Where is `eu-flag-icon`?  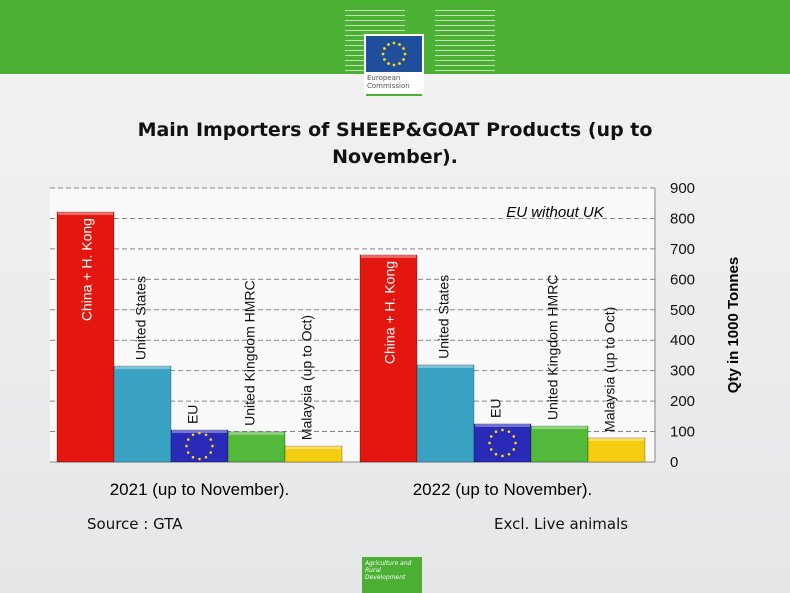 eu-flag-icon is located at coordinates (394, 54).